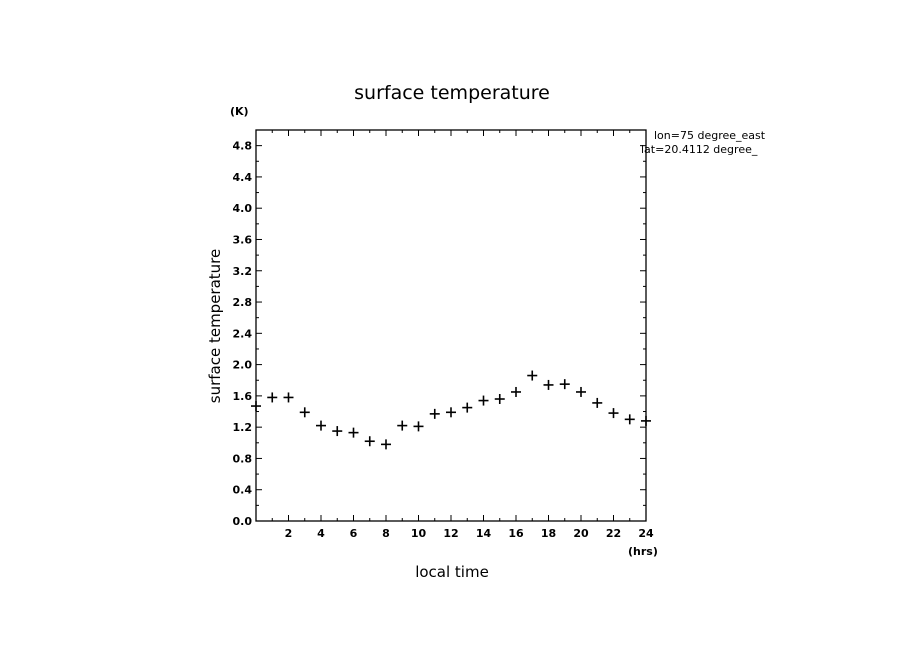  I want to click on y-tick-label: 3.6, so click(243, 239).